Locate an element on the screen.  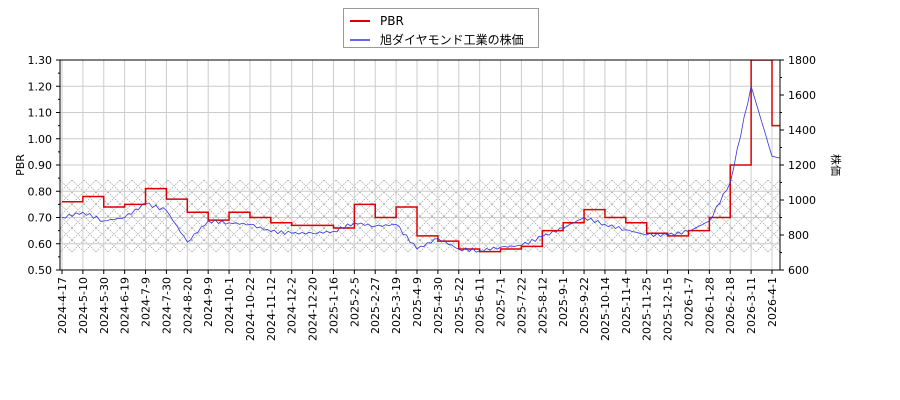
legend-item-price: 旭ダイヤモンド工業の株価 is located at coordinates (437, 39).